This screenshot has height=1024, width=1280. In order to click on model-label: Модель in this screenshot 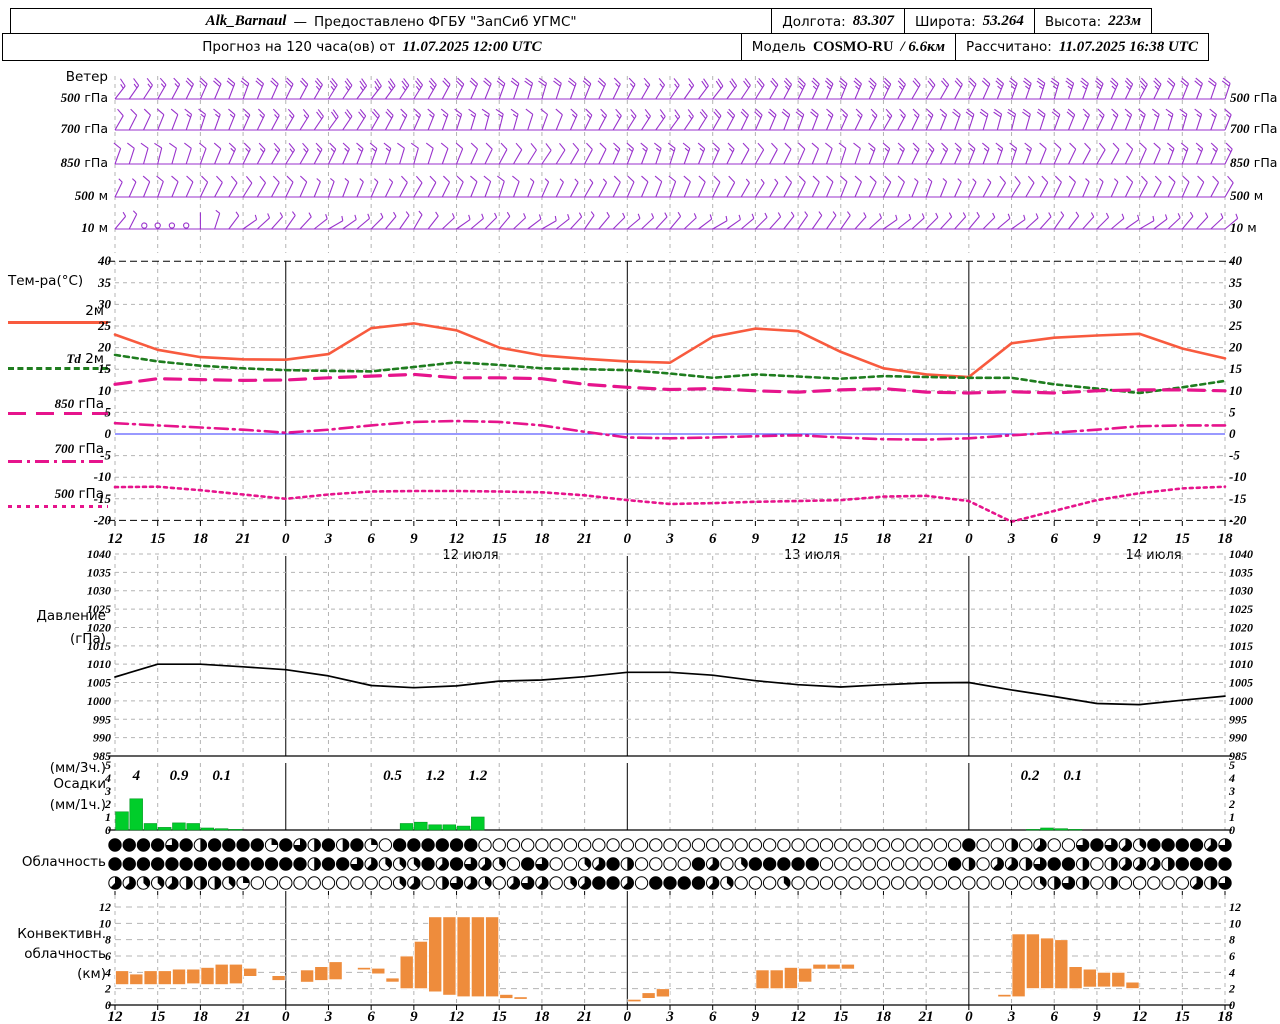, I will do `click(778, 47)`.